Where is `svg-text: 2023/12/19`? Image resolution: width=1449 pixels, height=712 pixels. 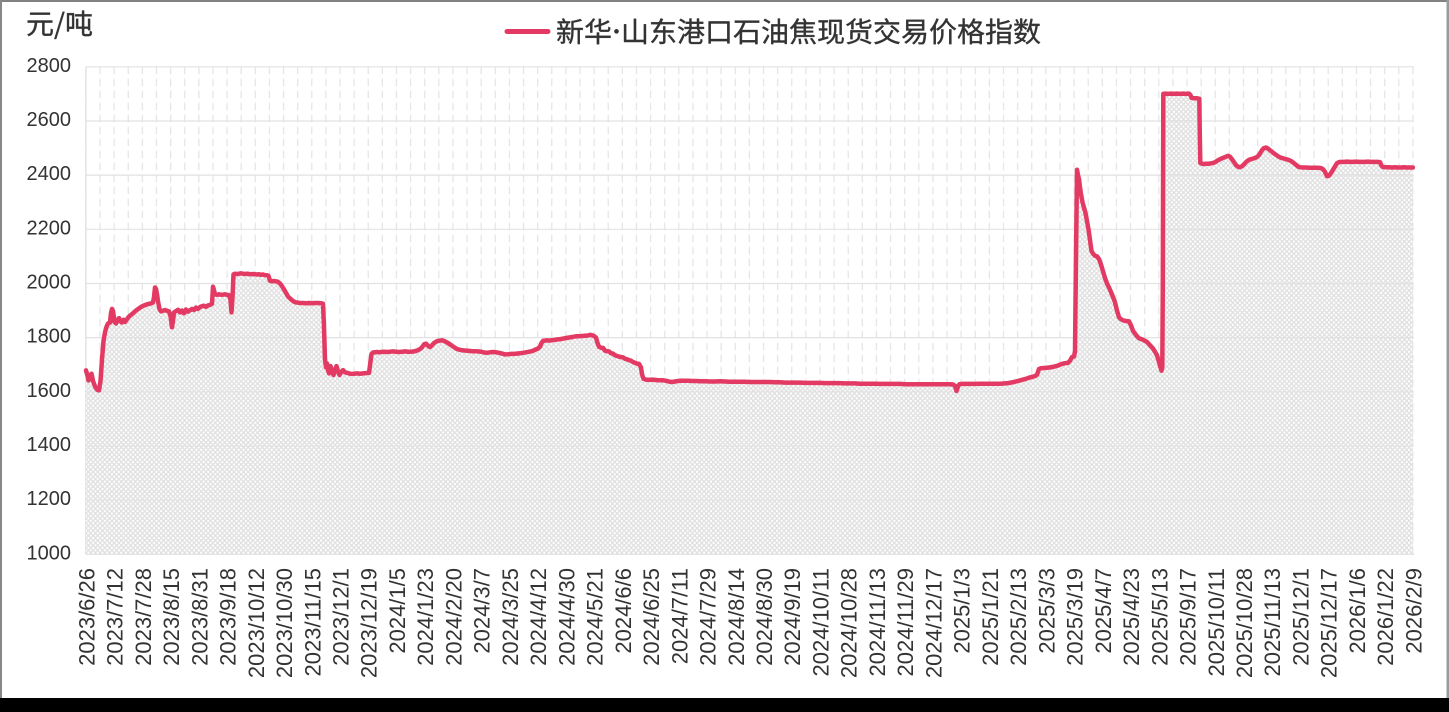
svg-text: 2023/12/19 is located at coordinates (369, 623).